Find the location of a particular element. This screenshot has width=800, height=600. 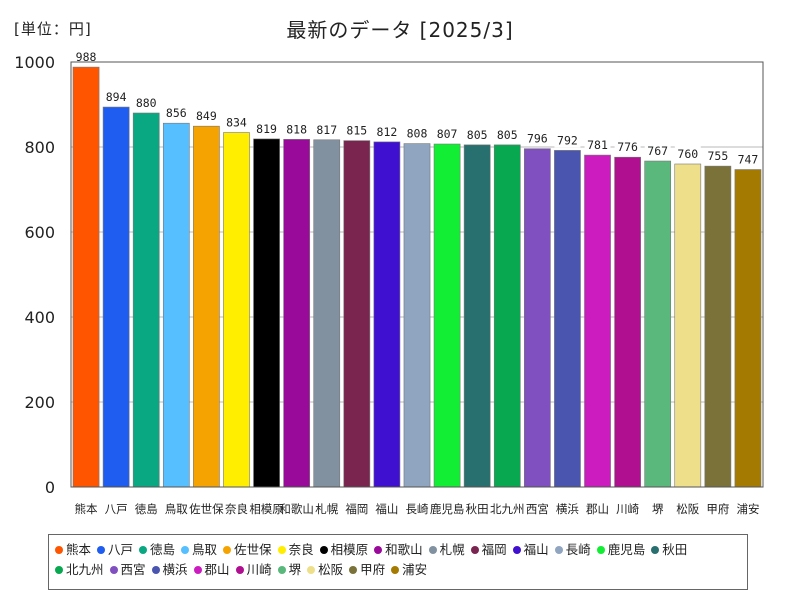

legend-item: 福山 is located at coordinates (530, 550).